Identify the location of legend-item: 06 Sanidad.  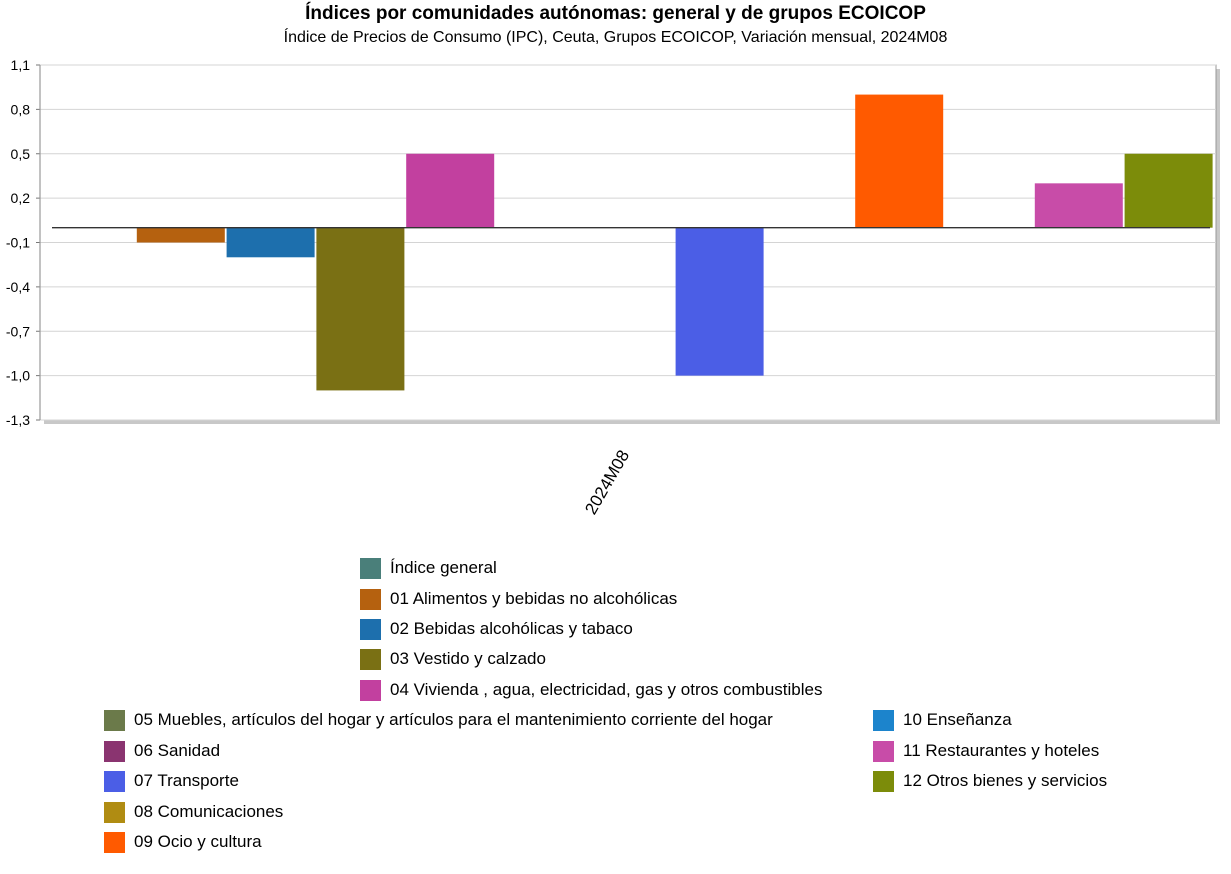
(162, 751).